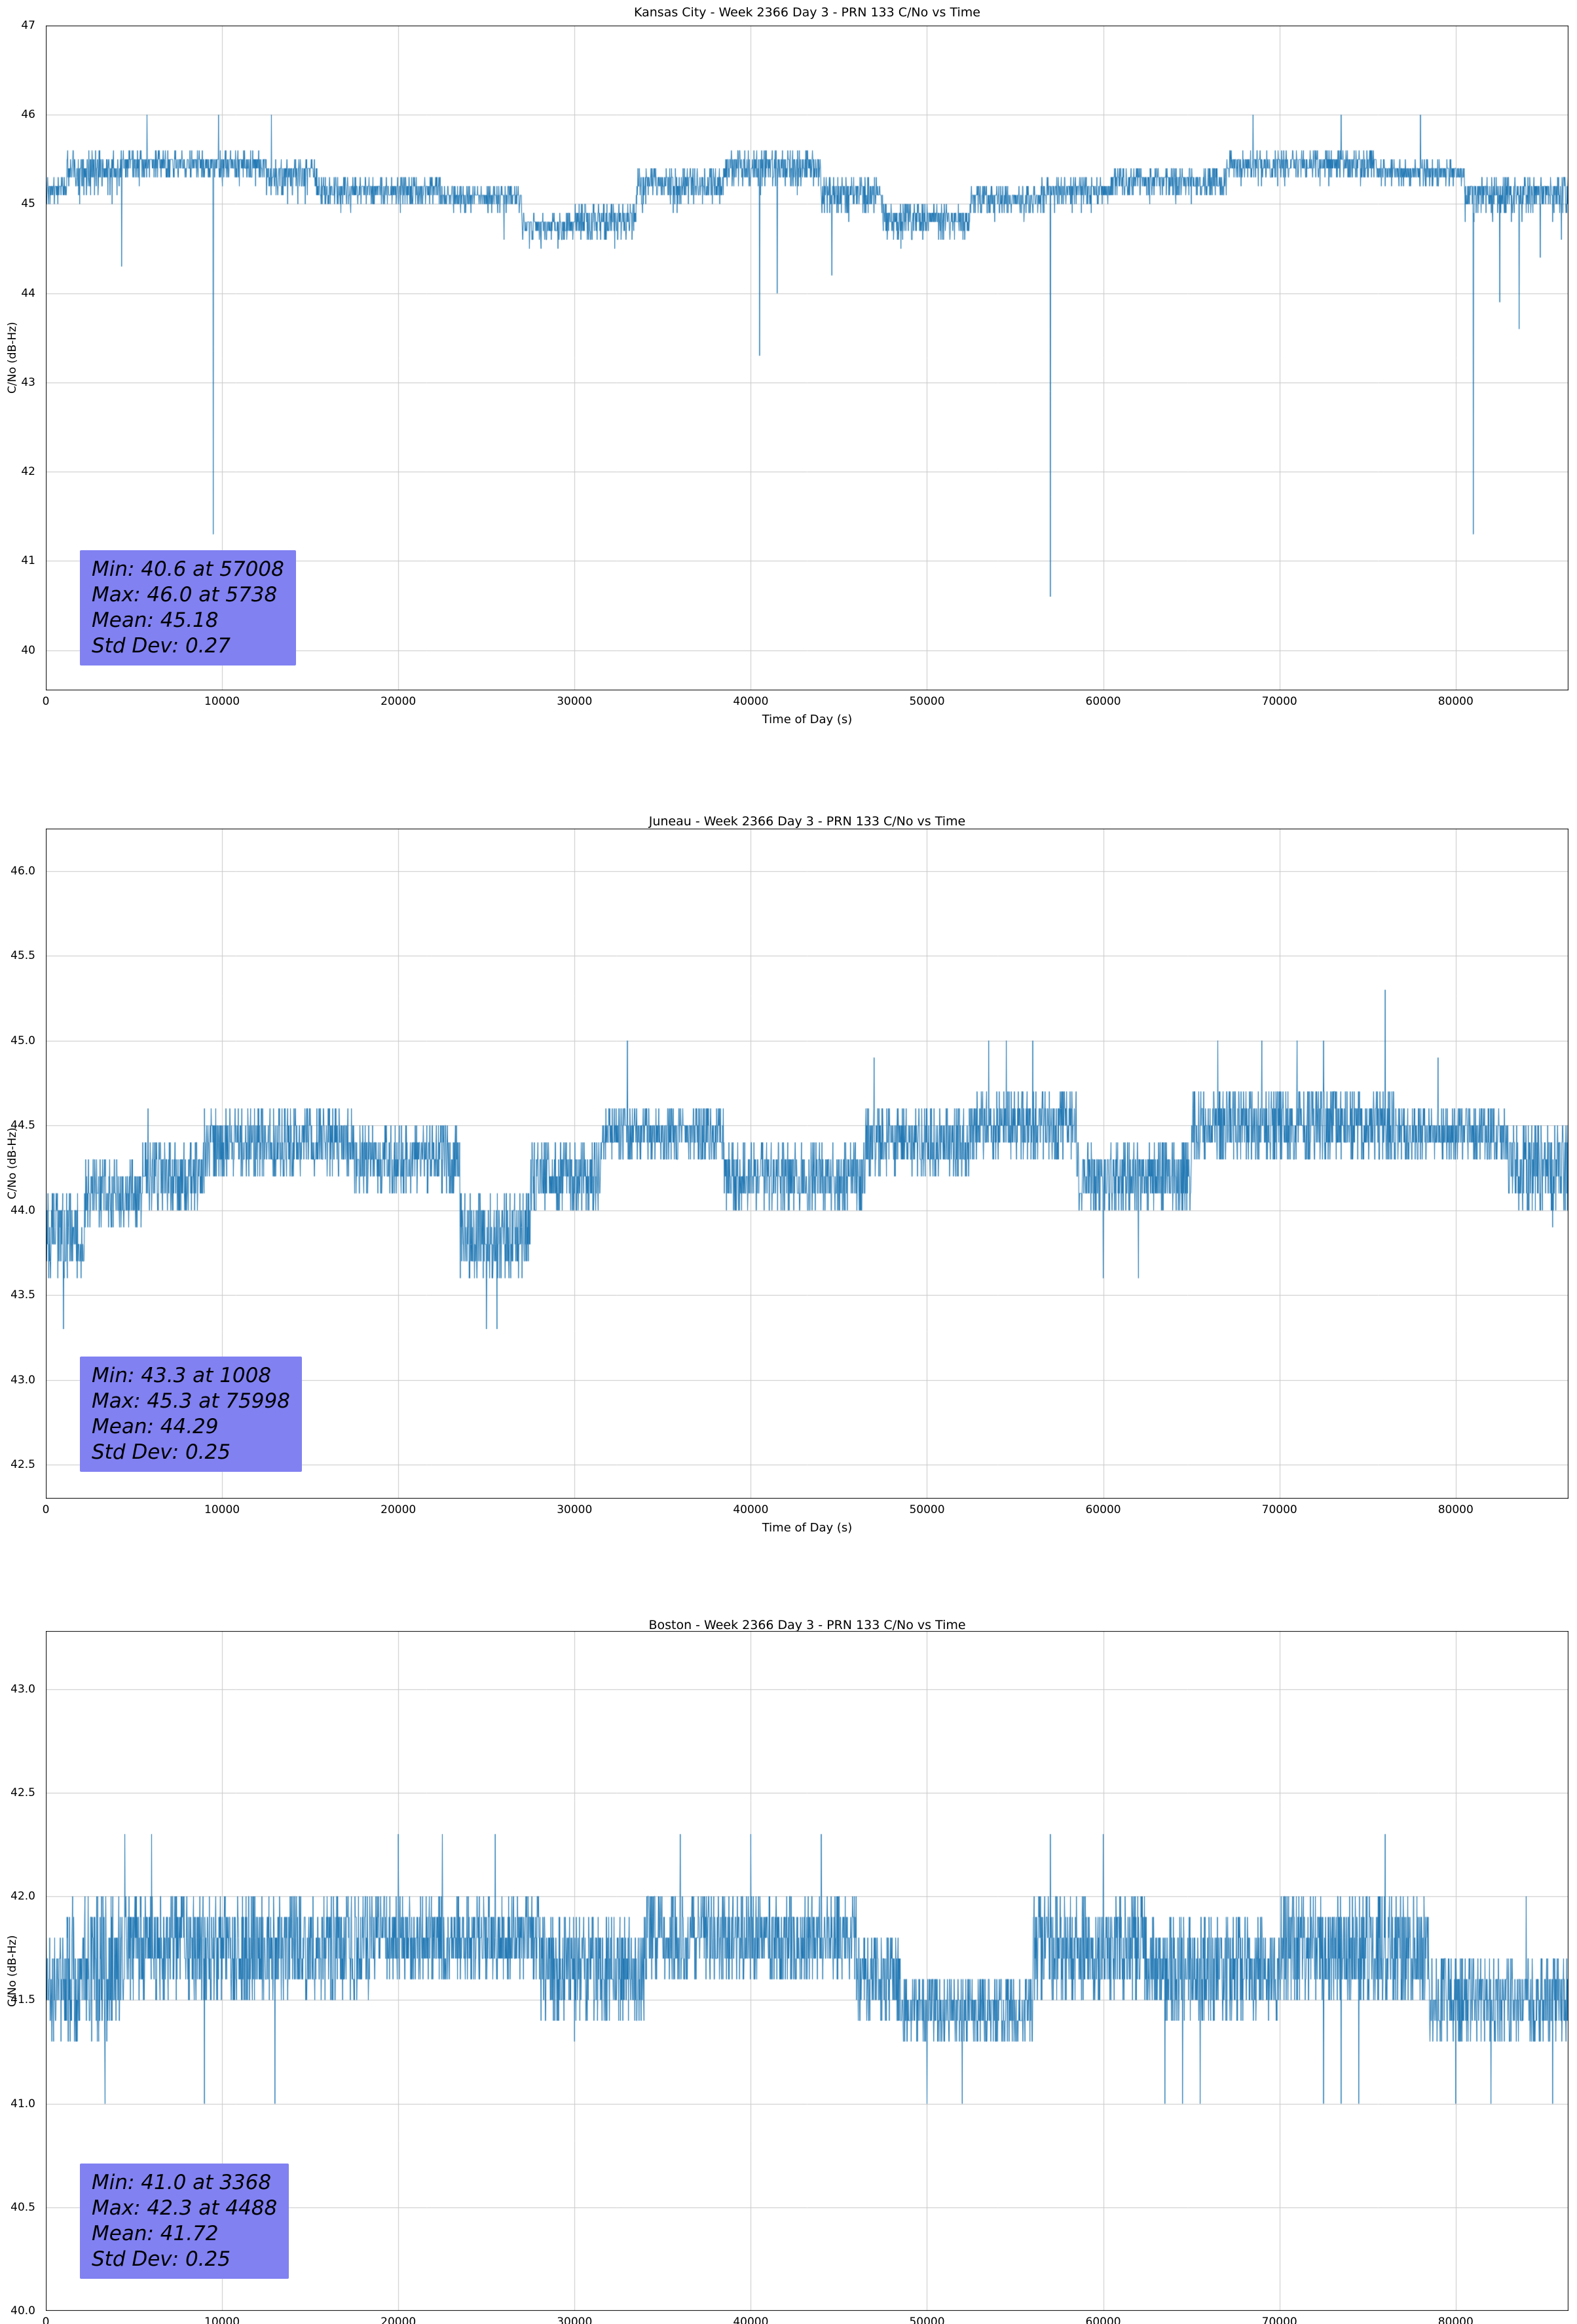 The image size is (1577, 2324). What do you see at coordinates (28, 382) in the screenshot?
I see `y-tick-label: 43` at bounding box center [28, 382].